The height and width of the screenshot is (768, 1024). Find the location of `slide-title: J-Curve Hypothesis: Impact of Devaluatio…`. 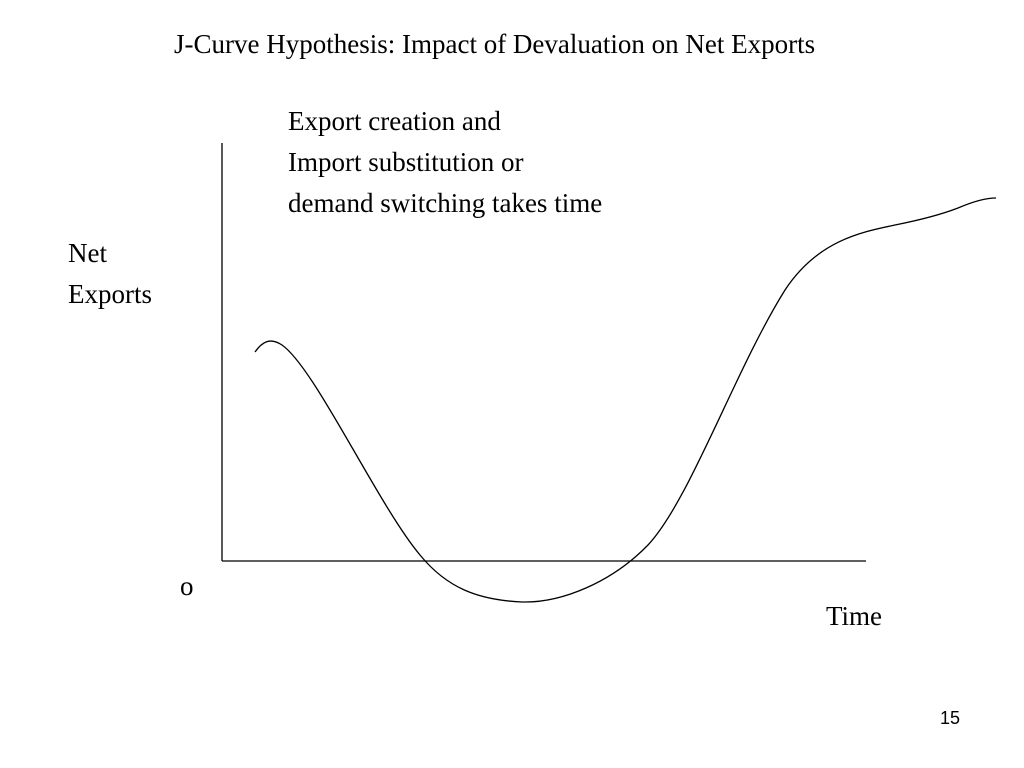

slide-title: J-Curve Hypothesis: Impact of Devaluatio… is located at coordinates (495, 44).